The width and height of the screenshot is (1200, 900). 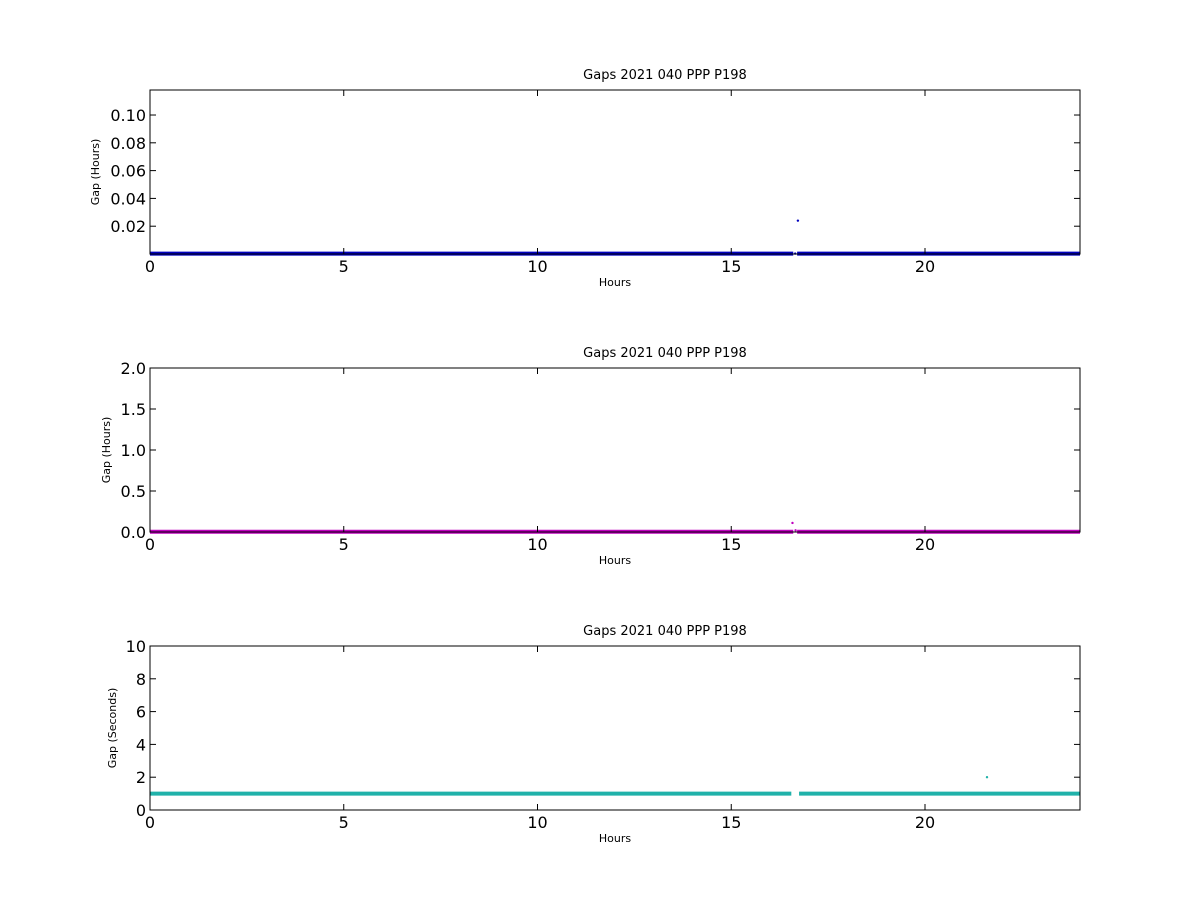 I want to click on y-tick-label: 0.08, so click(x=128, y=143).